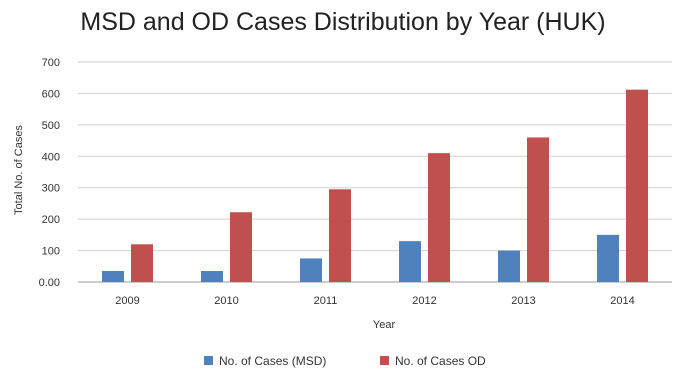 The image size is (686, 377). Describe the element at coordinates (340, 235) in the screenshot. I see `bar-od-2011` at that location.